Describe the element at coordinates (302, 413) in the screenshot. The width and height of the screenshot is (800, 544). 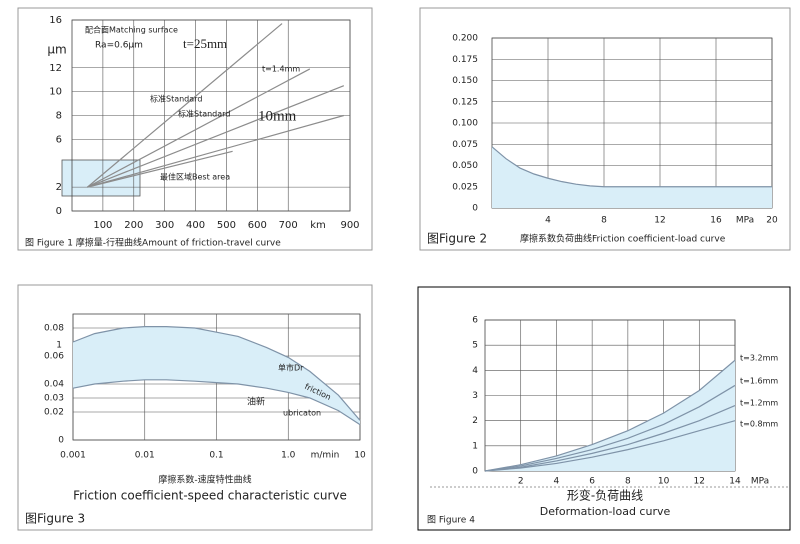
I see `annotation: ubricaton` at that location.